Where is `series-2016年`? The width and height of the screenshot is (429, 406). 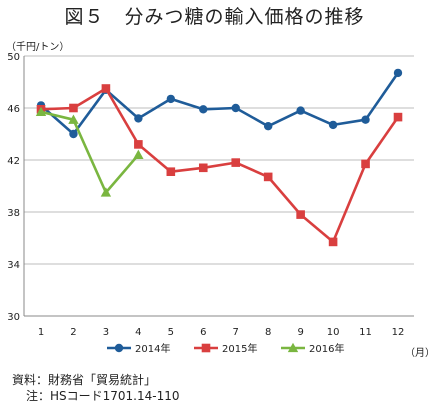
series-2016年 is located at coordinates (89, 151).